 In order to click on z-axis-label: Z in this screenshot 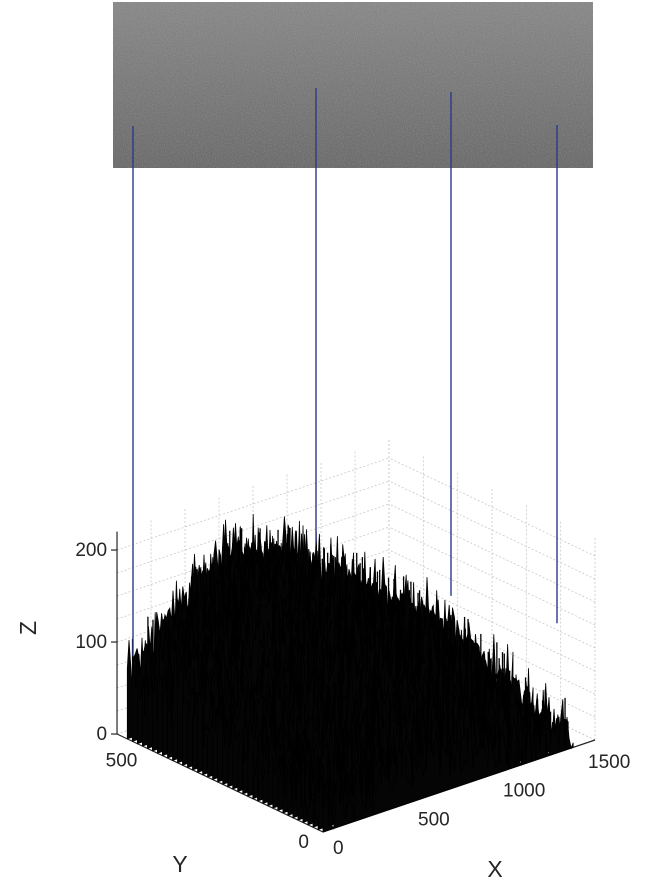, I will do `click(28, 628)`.